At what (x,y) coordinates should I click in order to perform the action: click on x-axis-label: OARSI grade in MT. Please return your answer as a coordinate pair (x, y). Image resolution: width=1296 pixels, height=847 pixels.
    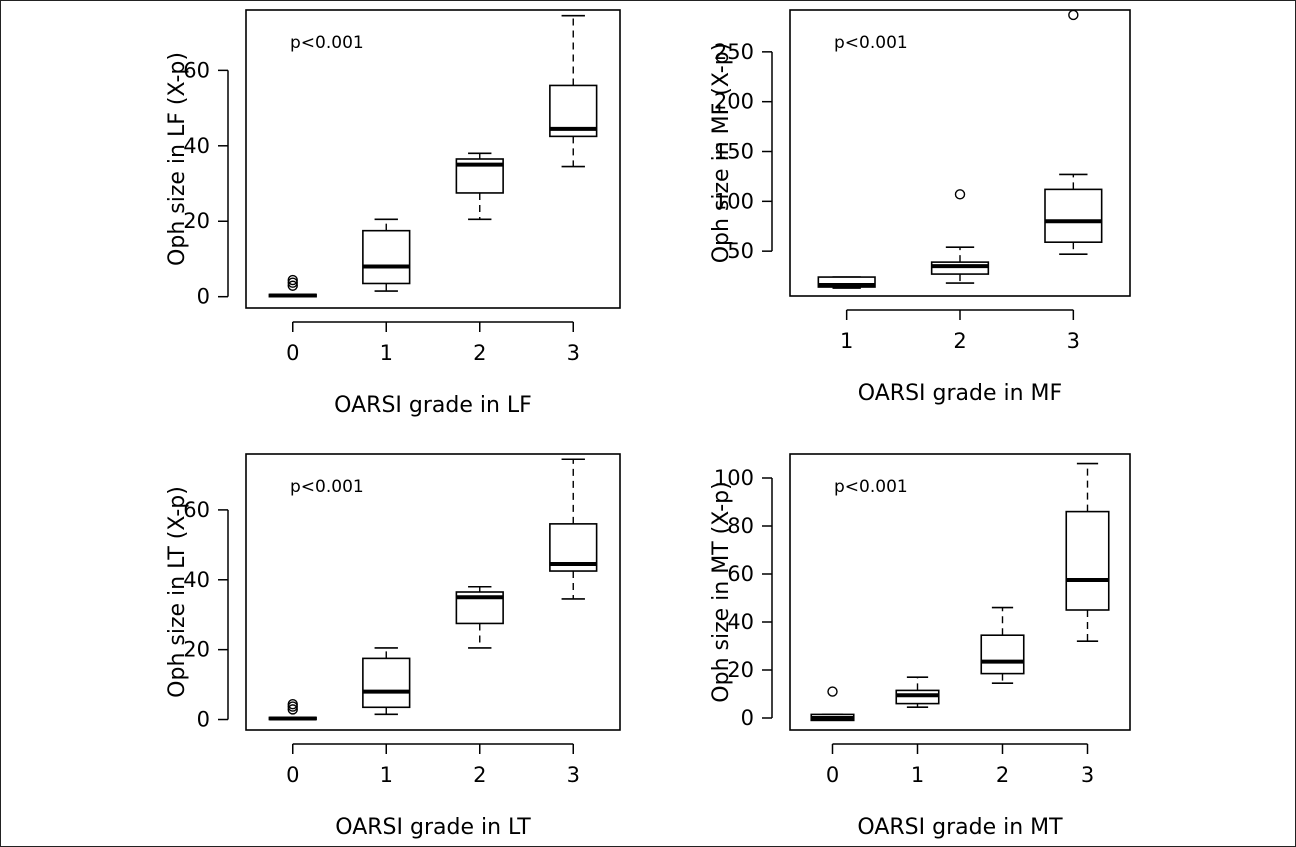
    Looking at the image, I should click on (960, 827).